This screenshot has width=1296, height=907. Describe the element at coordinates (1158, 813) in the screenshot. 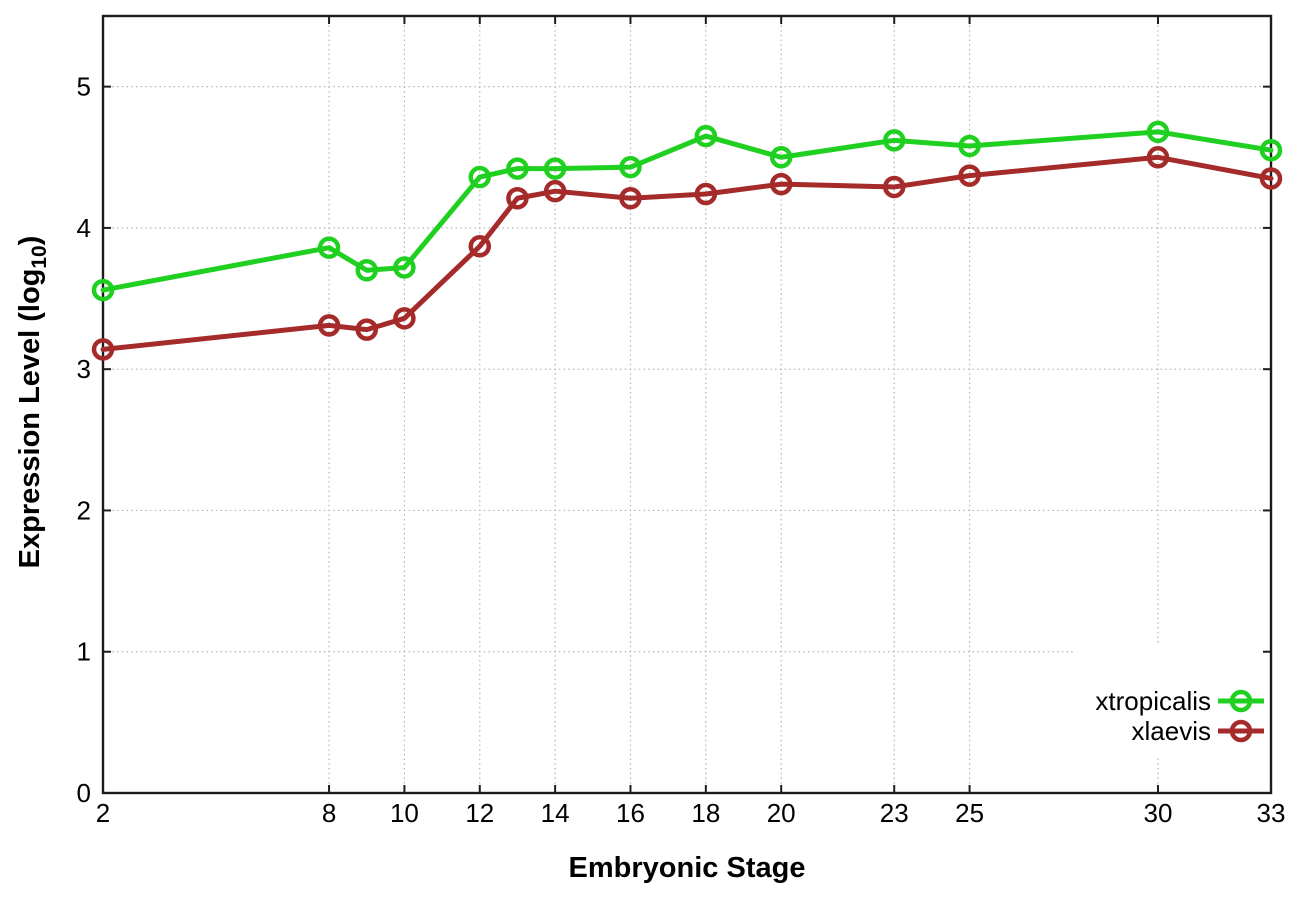

I see `x-tick-label: 30` at that location.